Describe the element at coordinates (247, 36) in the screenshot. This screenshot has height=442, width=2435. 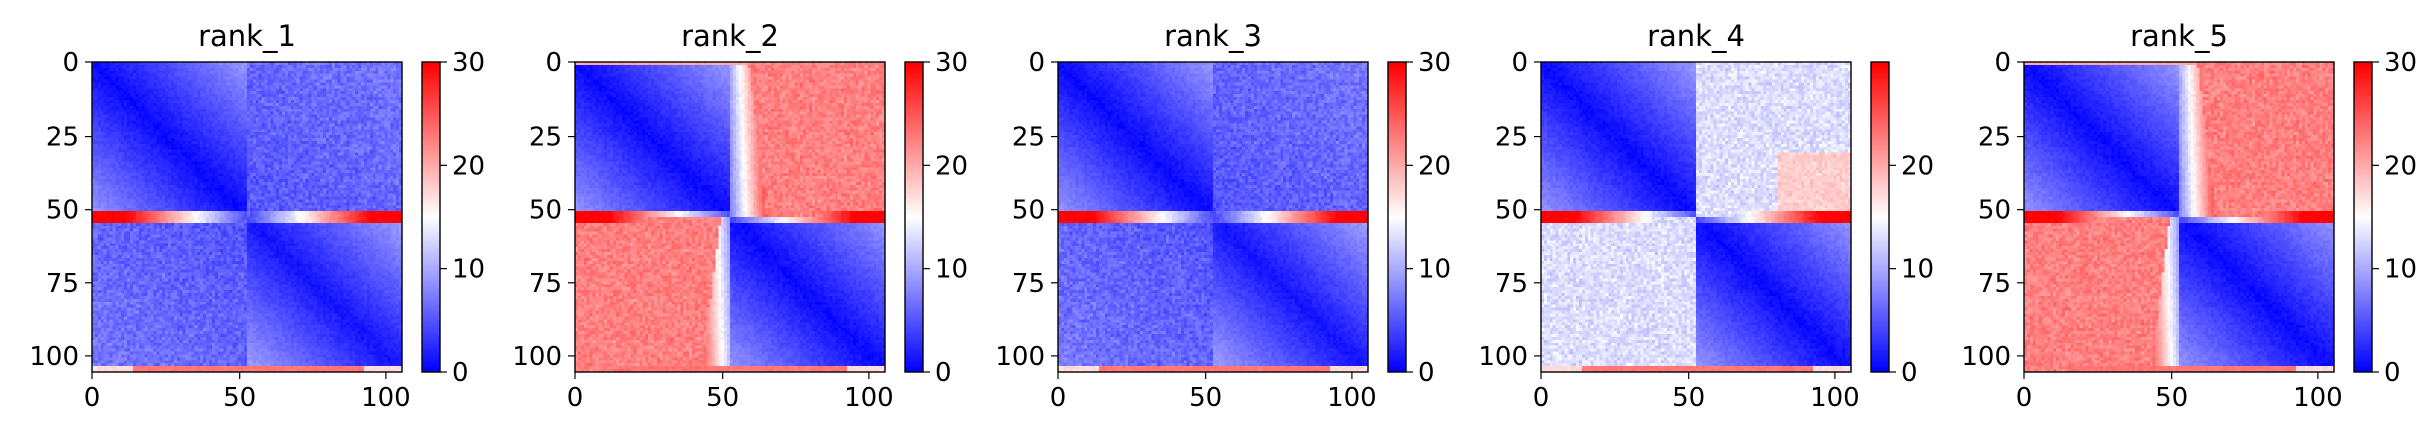
I see `panel-title: rank_1` at that location.